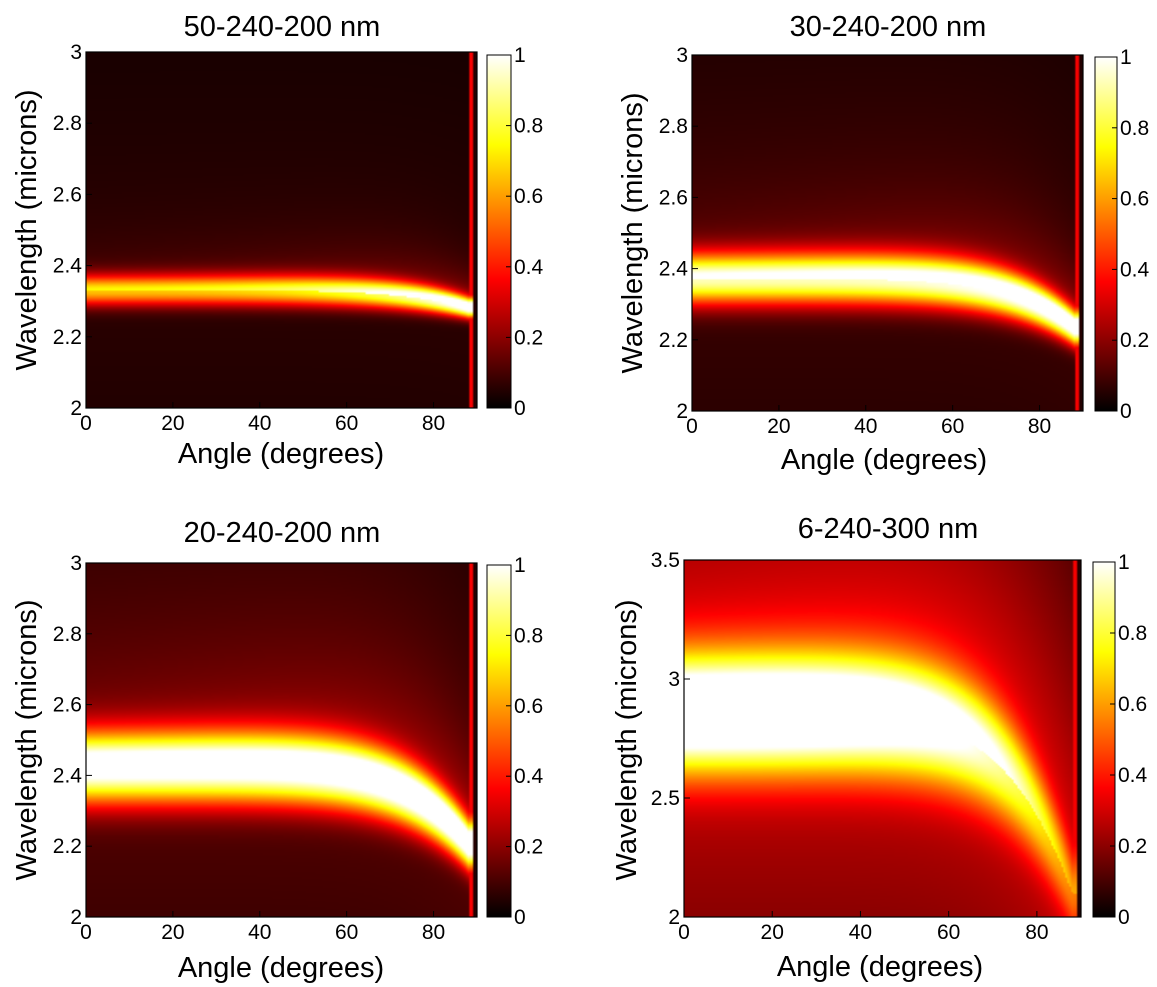 Image resolution: width=1157 pixels, height=987 pixels. What do you see at coordinates (1131, 234) in the screenshot?
I see `colorbar-ticks-1: 0 0.2 0.4 0.6 0.8 1` at bounding box center [1131, 234].